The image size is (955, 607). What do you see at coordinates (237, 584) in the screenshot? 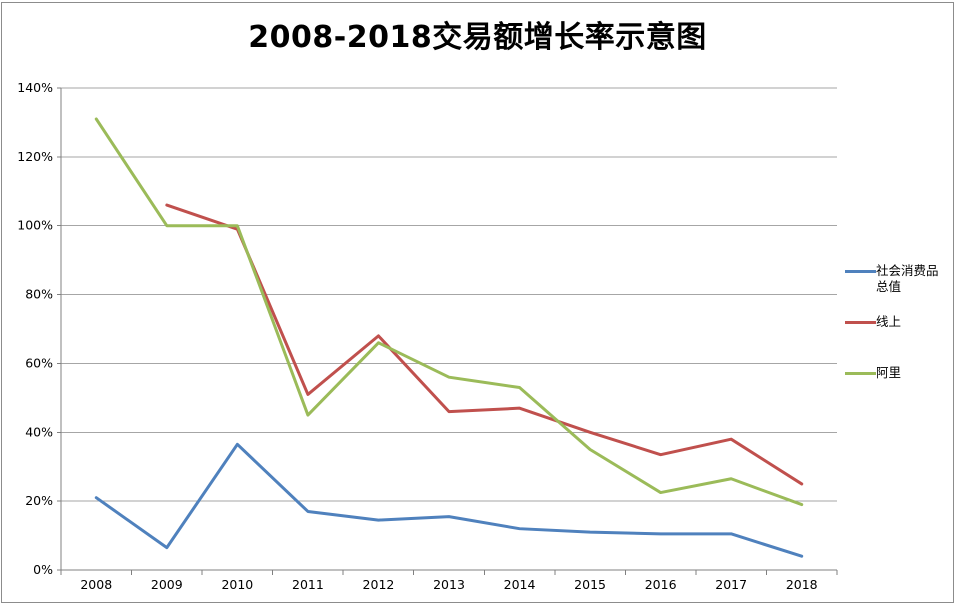
I see `x-axis-tick-label: 2010` at bounding box center [237, 584].